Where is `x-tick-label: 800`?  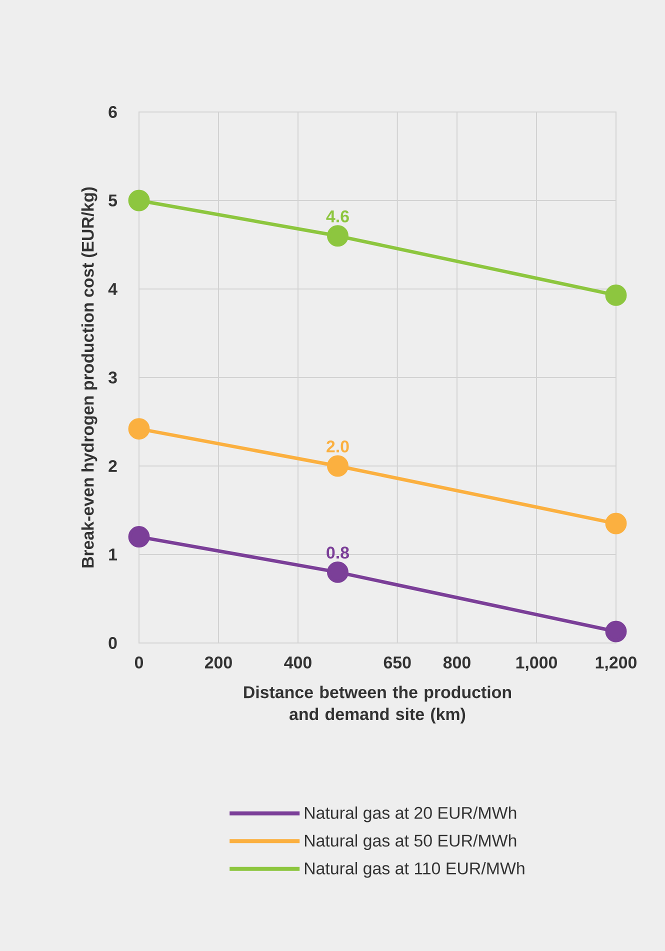 x-tick-label: 800 is located at coordinates (456, 662).